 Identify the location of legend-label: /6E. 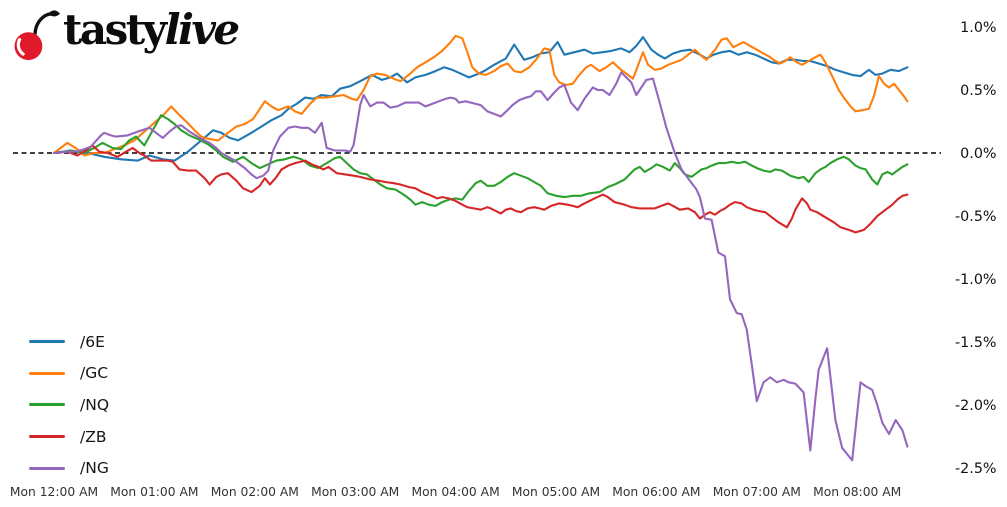
(92, 341).